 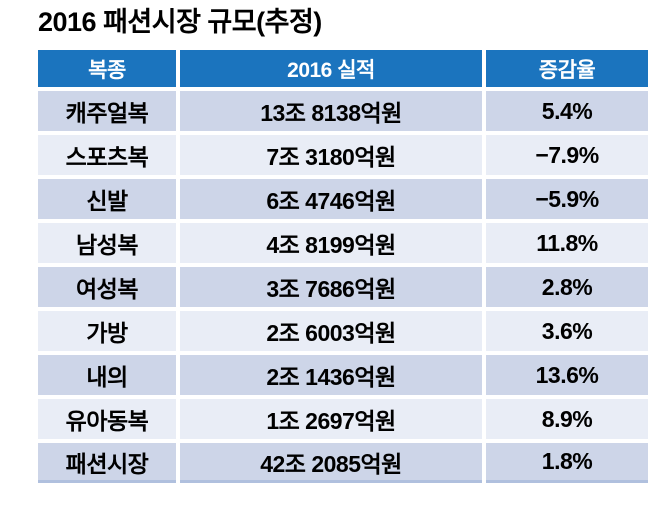 What do you see at coordinates (331, 199) in the screenshot?
I see `cell-amount: 6조 4746억원` at bounding box center [331, 199].